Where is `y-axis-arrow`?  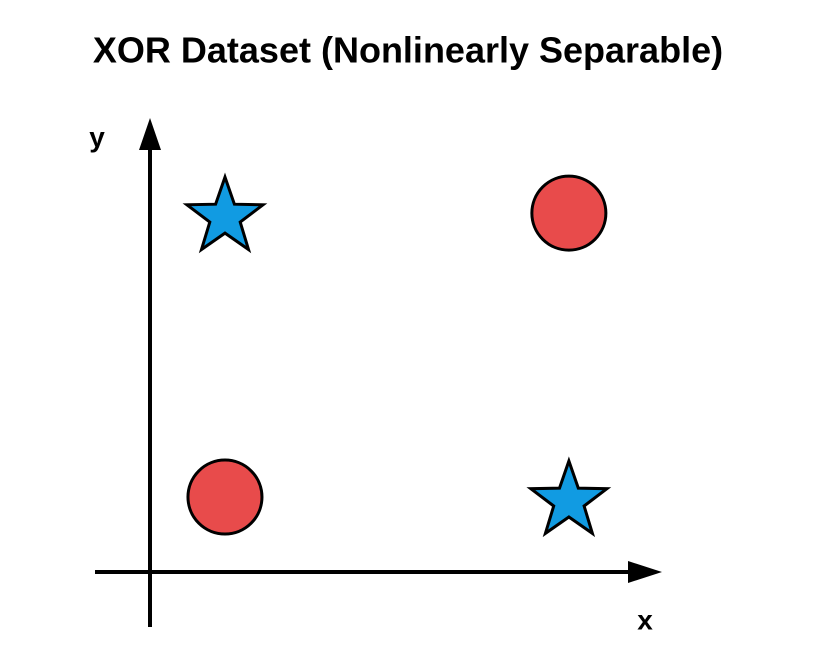
y-axis-arrow is located at coordinates (150, 134).